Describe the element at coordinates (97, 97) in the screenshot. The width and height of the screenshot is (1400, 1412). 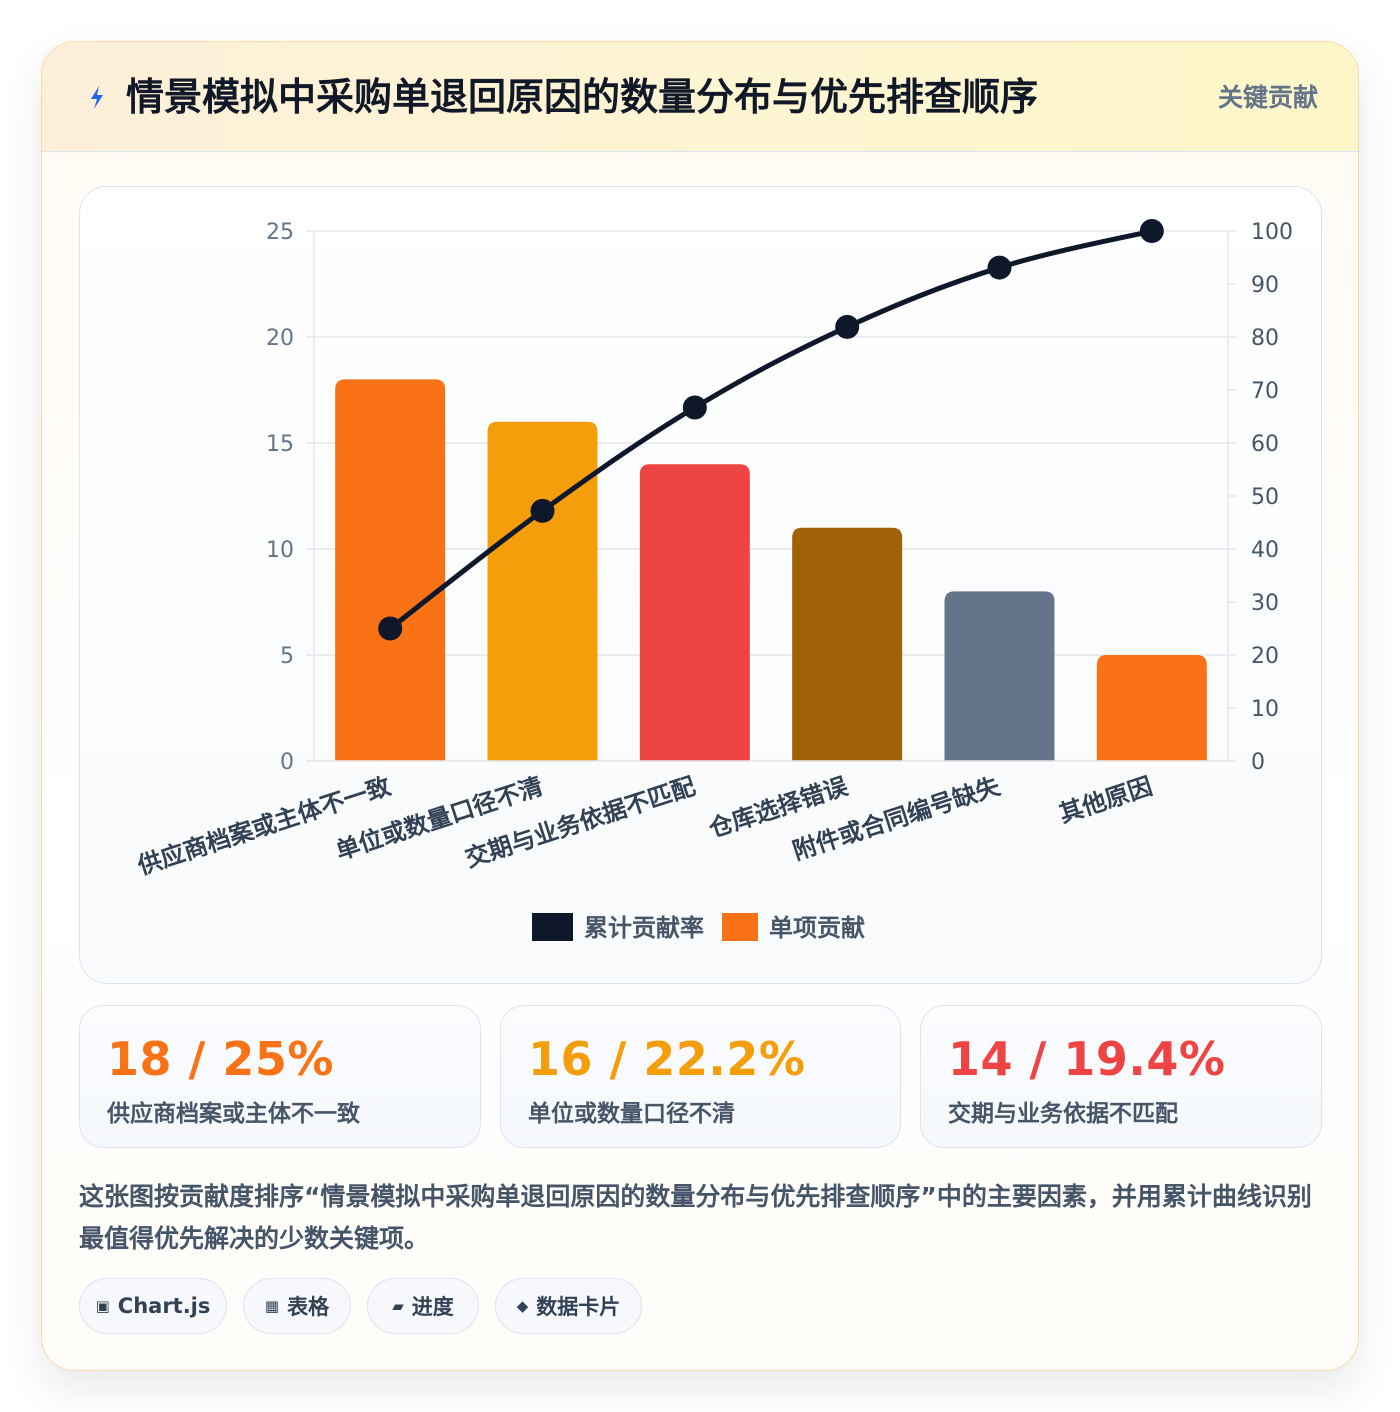
I see `lightning-icon` at that location.